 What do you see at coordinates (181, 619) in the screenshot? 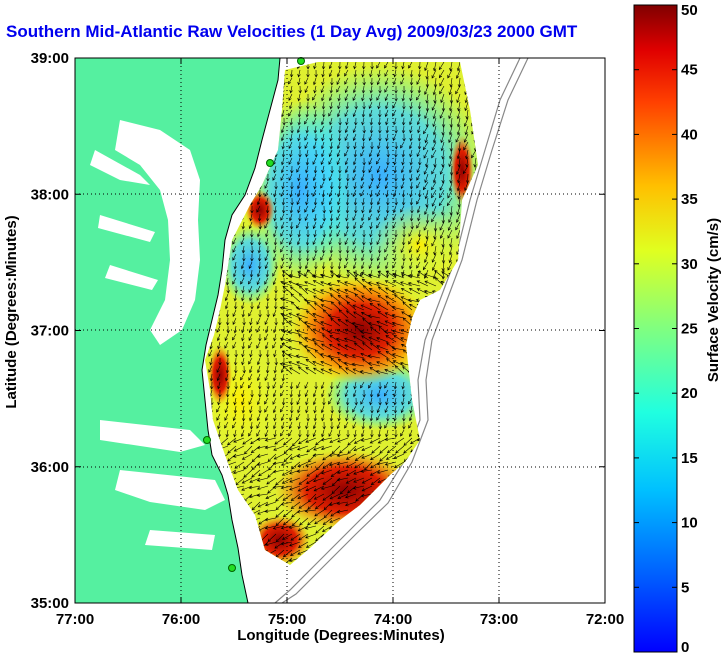
I see `x-tick-label: 76:00` at bounding box center [181, 619].